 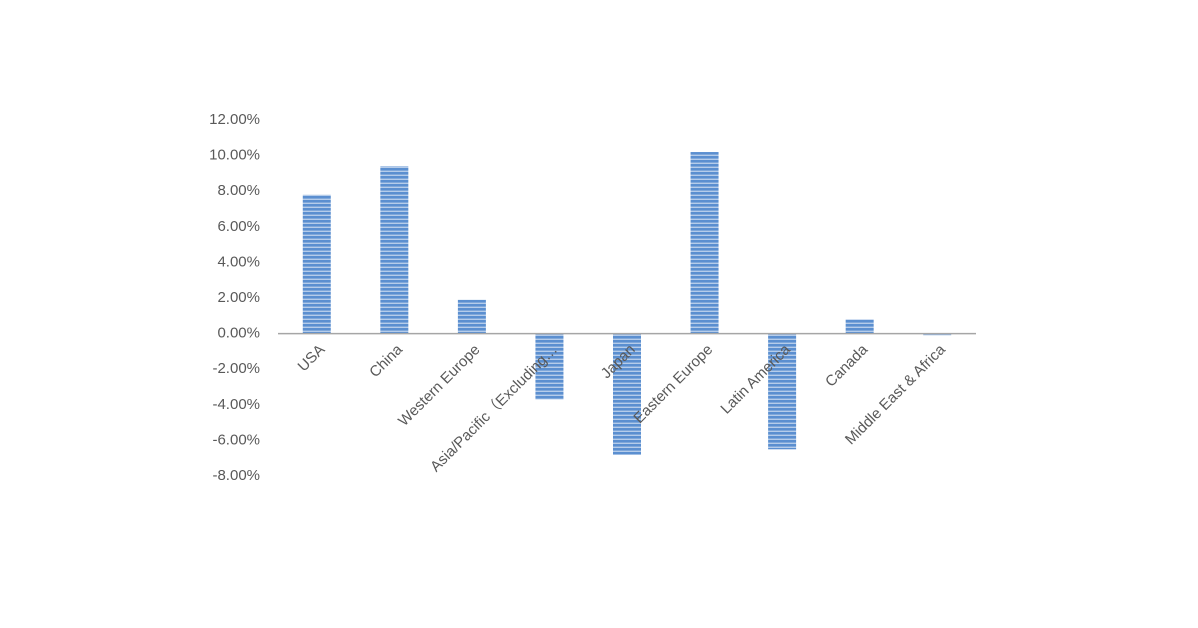 What do you see at coordinates (439, 385) in the screenshot?
I see `x-tick-label: Western Europe` at bounding box center [439, 385].